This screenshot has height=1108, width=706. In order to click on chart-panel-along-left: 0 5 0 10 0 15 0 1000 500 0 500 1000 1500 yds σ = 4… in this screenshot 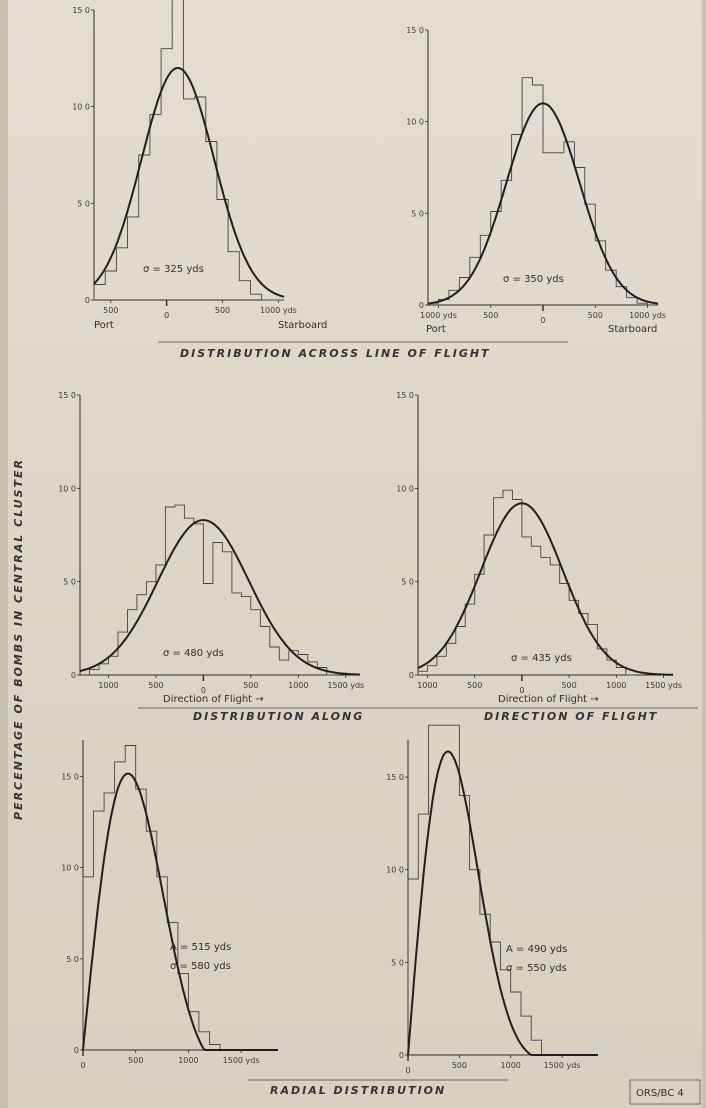, I will do `click(211, 548)`.